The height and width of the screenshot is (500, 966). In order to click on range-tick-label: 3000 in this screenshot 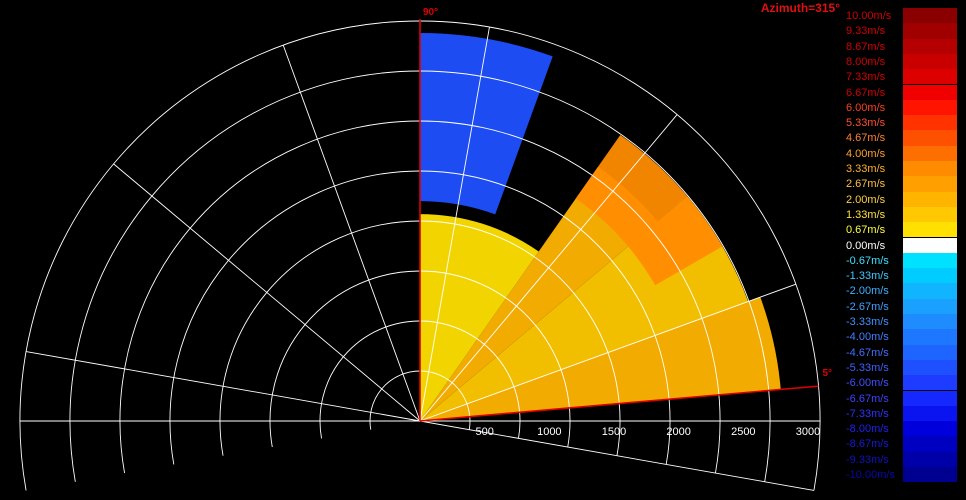, I will do `click(808, 432)`.